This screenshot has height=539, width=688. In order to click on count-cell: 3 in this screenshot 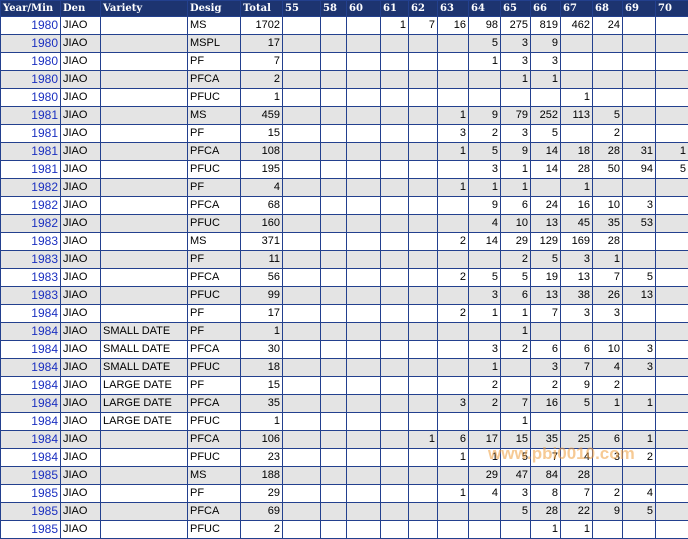, I will do `click(608, 314)`.